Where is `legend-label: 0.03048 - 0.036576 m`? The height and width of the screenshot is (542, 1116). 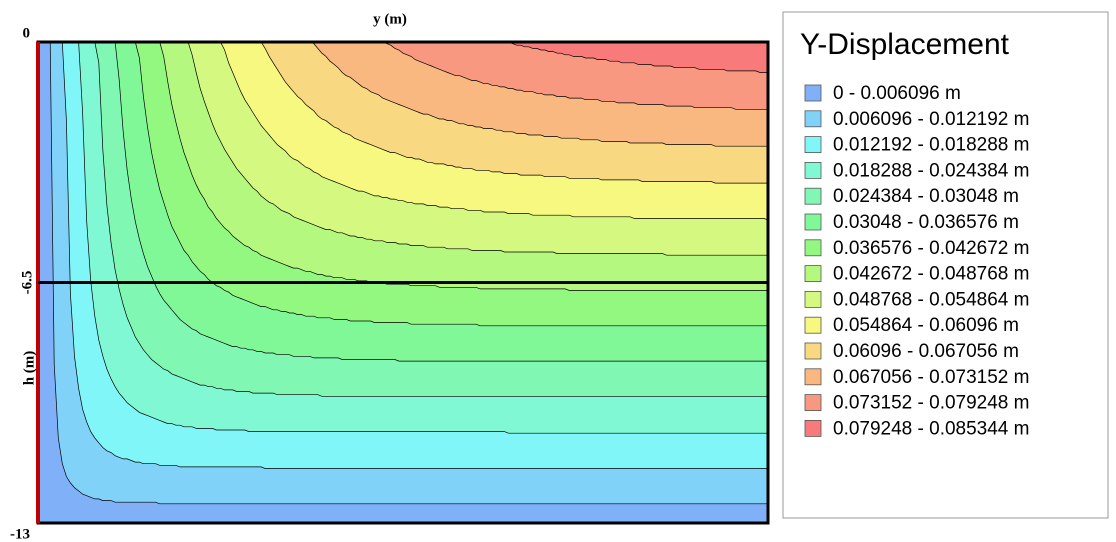
legend-label: 0.03048 - 0.036576 m is located at coordinates (926, 222).